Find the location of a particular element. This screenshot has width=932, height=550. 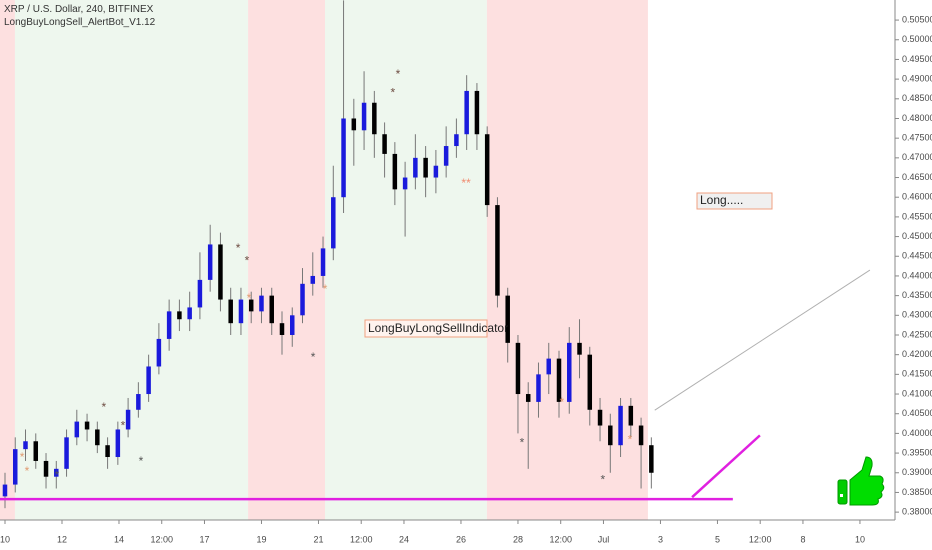

x-tick-label: 12 is located at coordinates (62, 539).